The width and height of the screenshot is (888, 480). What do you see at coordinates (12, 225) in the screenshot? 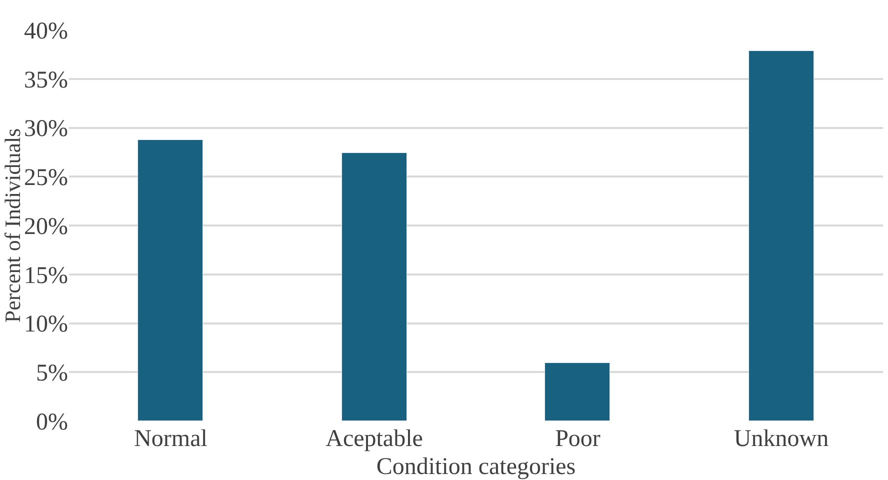
I see `y-axis-title: Percent of Individuals` at bounding box center [12, 225].